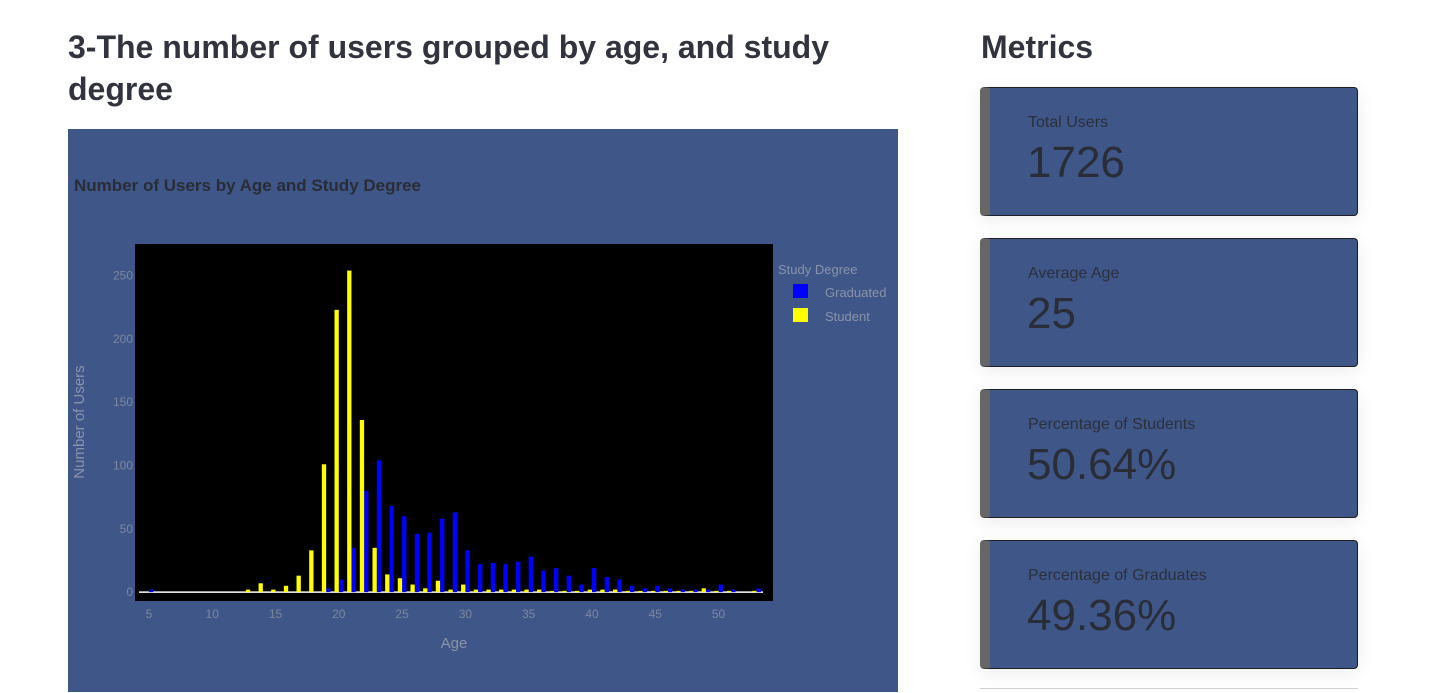  What do you see at coordinates (1112, 424) in the screenshot?
I see `metric-label: Percentage of Students` at bounding box center [1112, 424].